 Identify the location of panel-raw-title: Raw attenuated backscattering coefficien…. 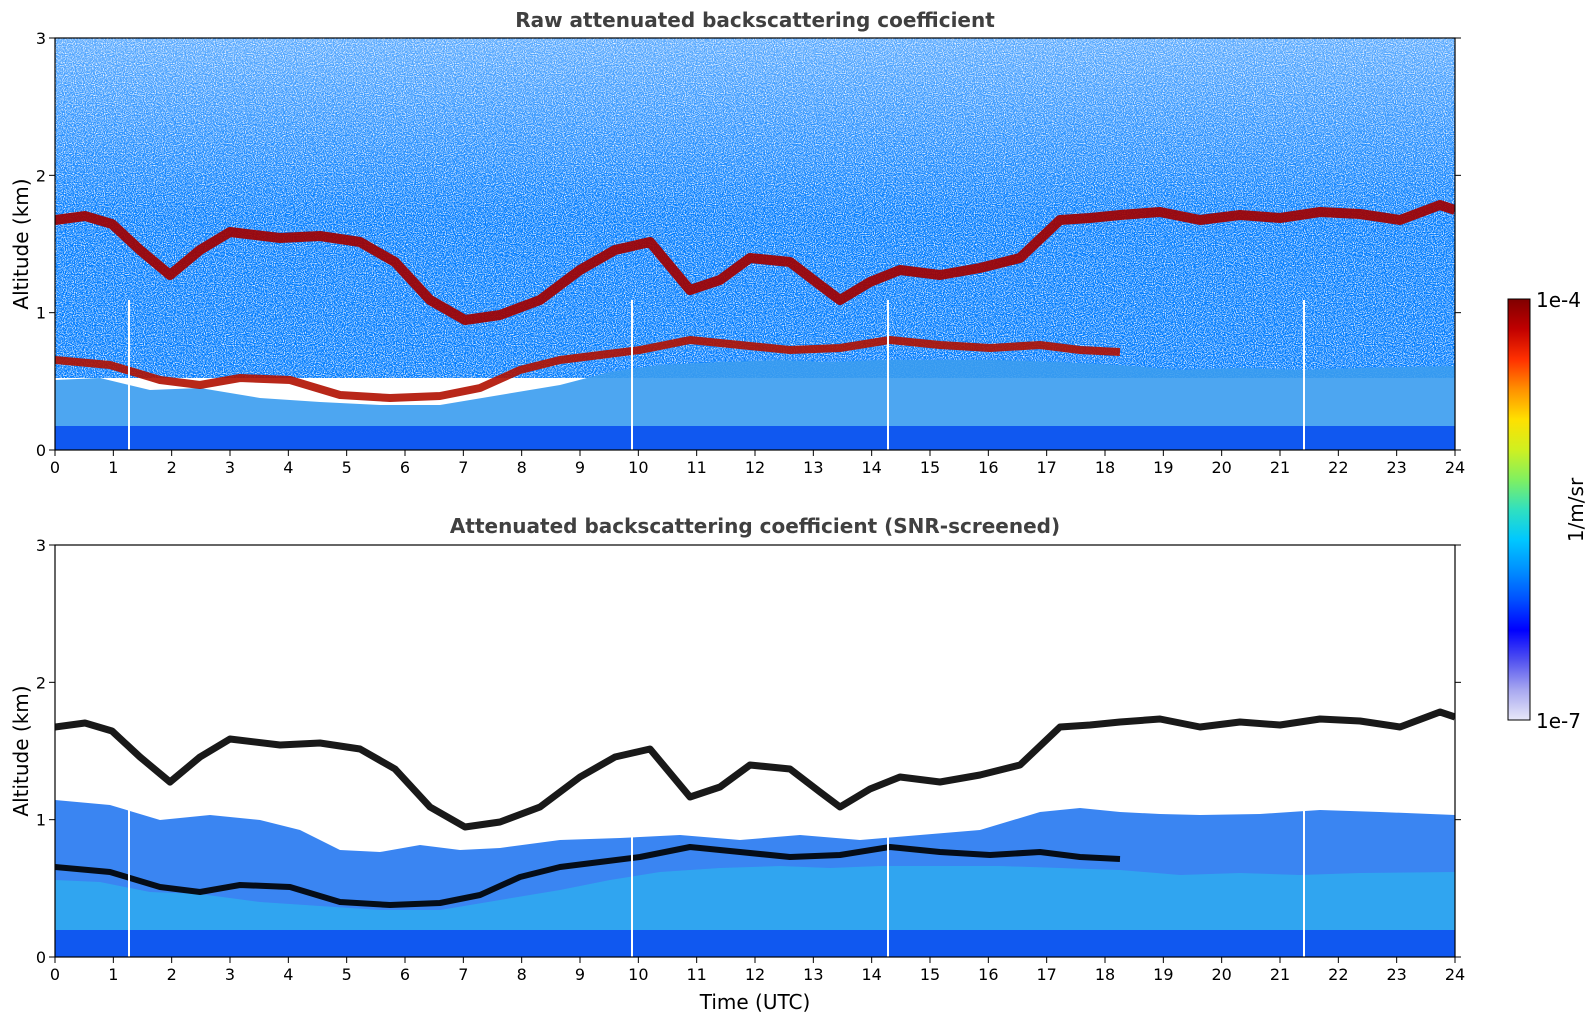
(755, 20).